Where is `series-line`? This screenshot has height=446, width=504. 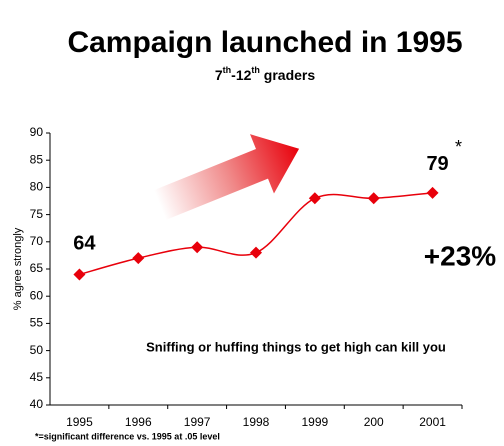 series-line is located at coordinates (256, 234).